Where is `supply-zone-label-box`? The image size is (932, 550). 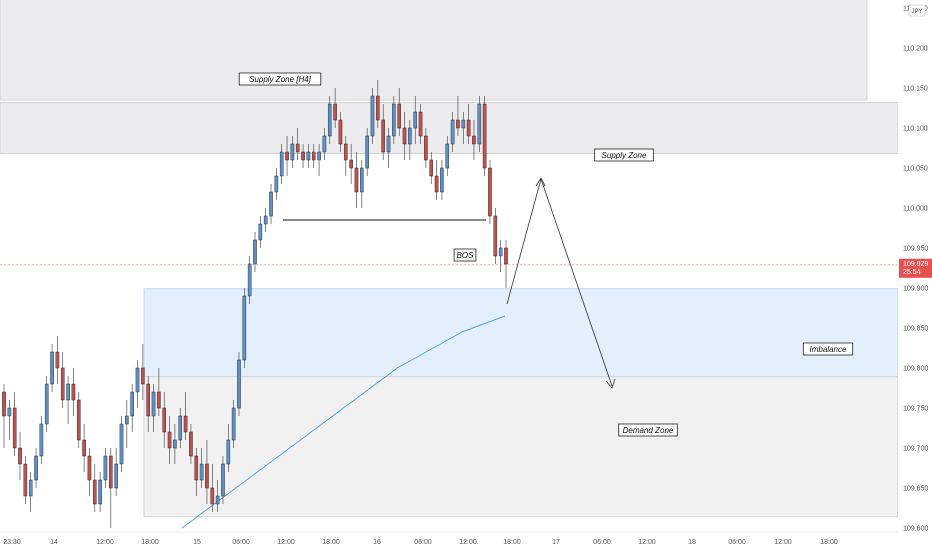
supply-zone-label-box is located at coordinates (624, 155).